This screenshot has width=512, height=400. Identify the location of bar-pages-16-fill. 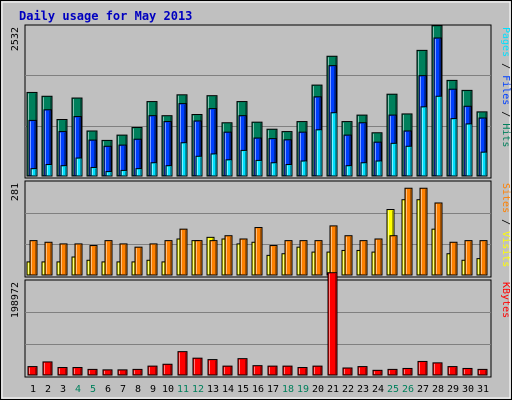
(259, 168).